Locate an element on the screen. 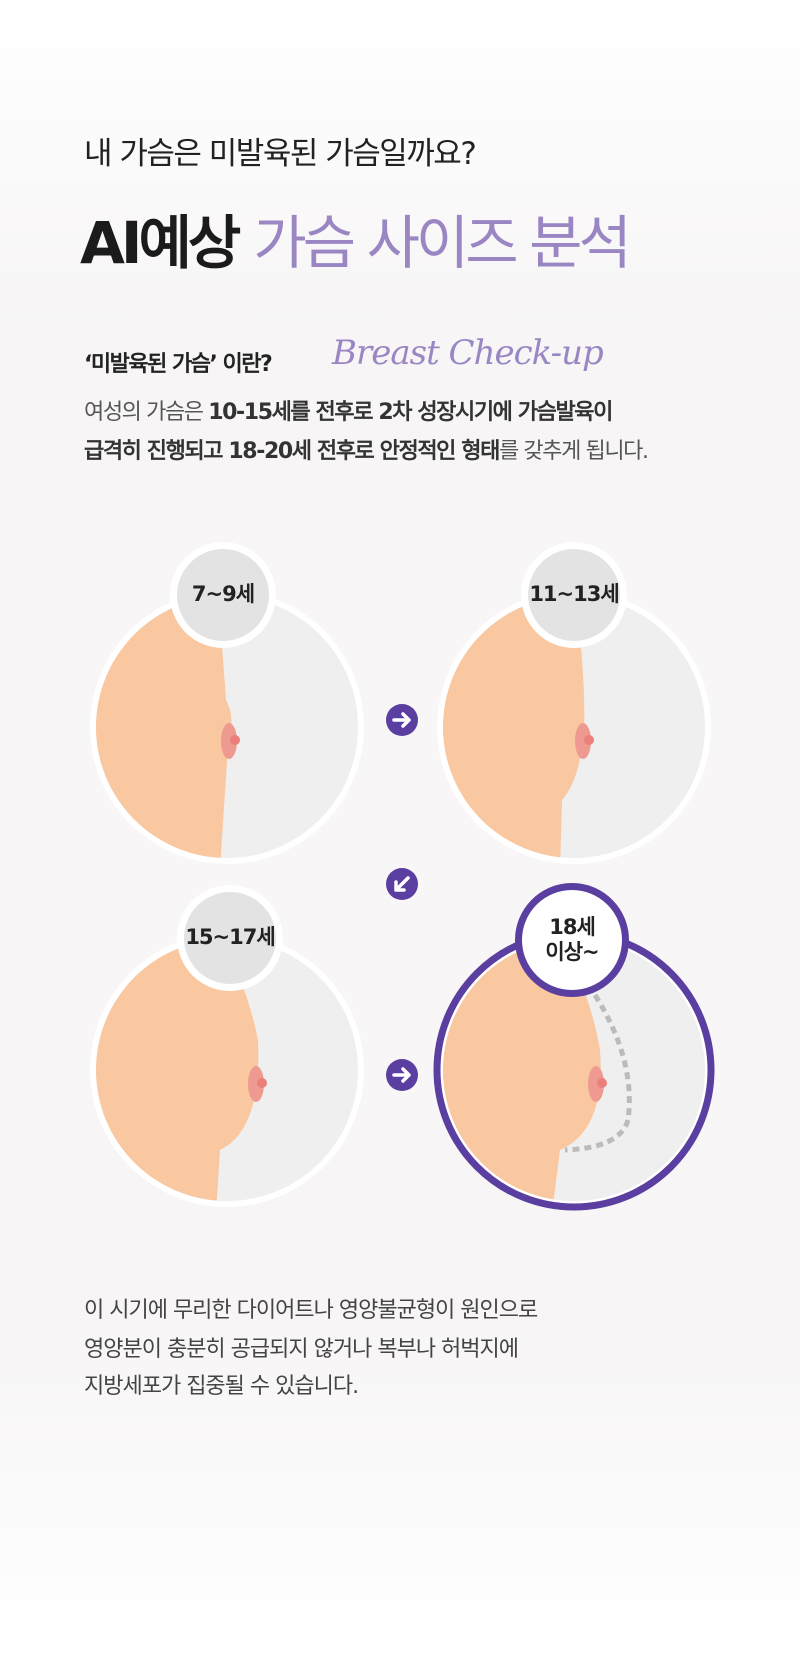  intro-text: 를 갖추게 됩니다. is located at coordinates (573, 451).